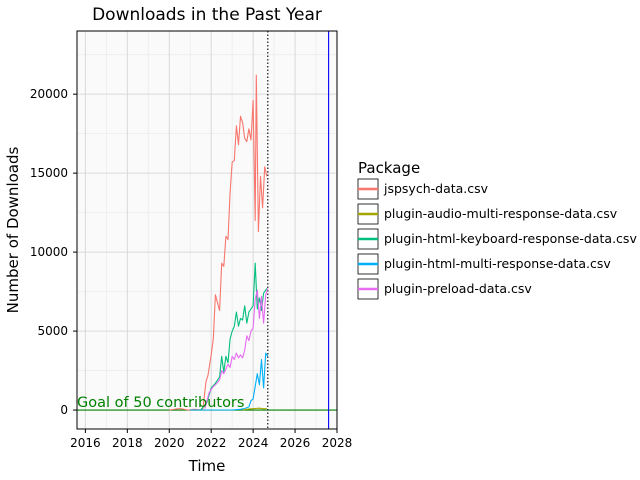 The height and width of the screenshot is (480, 640). I want to click on x-axis: 2016 2018 2020 2022 2024 2026 2028, so click(211, 439).